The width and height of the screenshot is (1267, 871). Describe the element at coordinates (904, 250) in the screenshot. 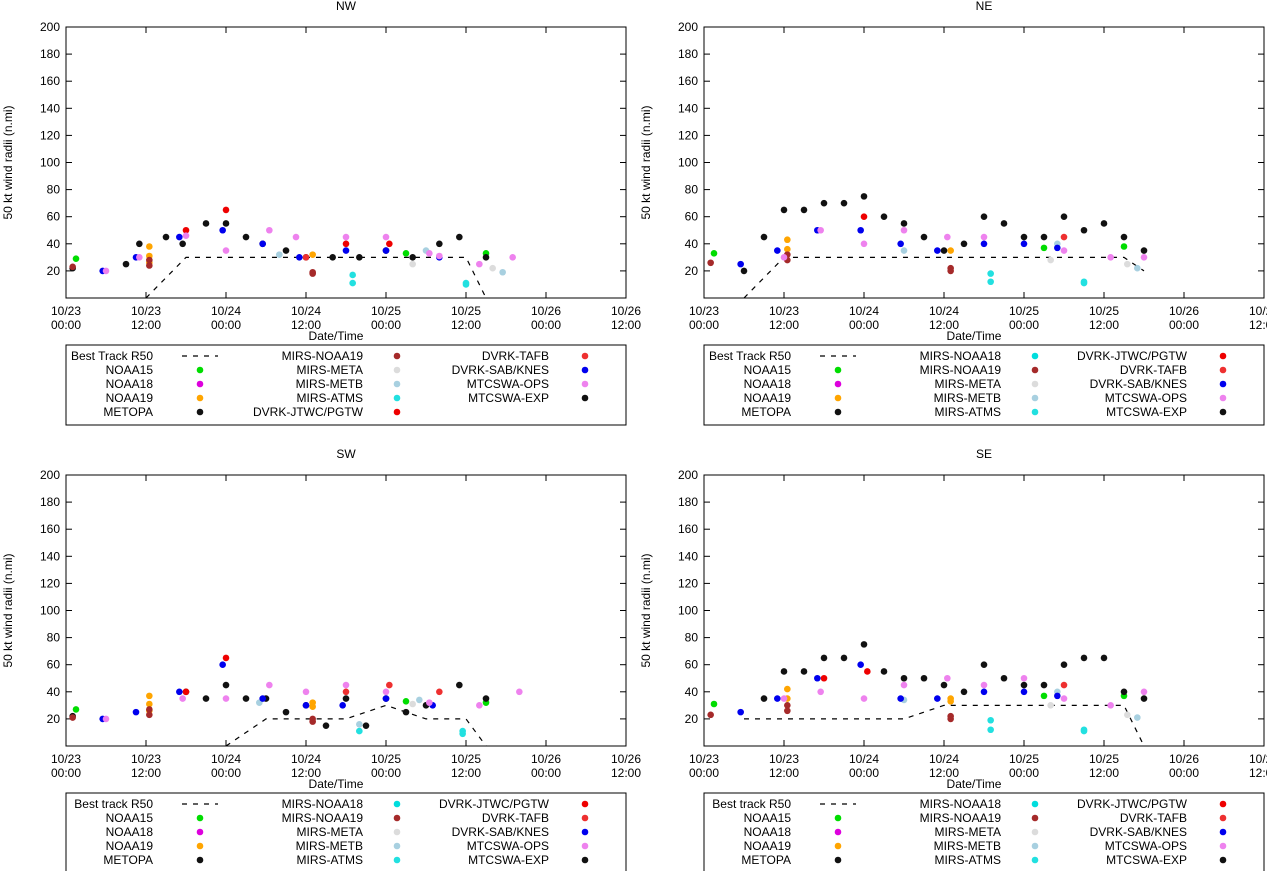

I see `data-point-mirs-metb` at that location.